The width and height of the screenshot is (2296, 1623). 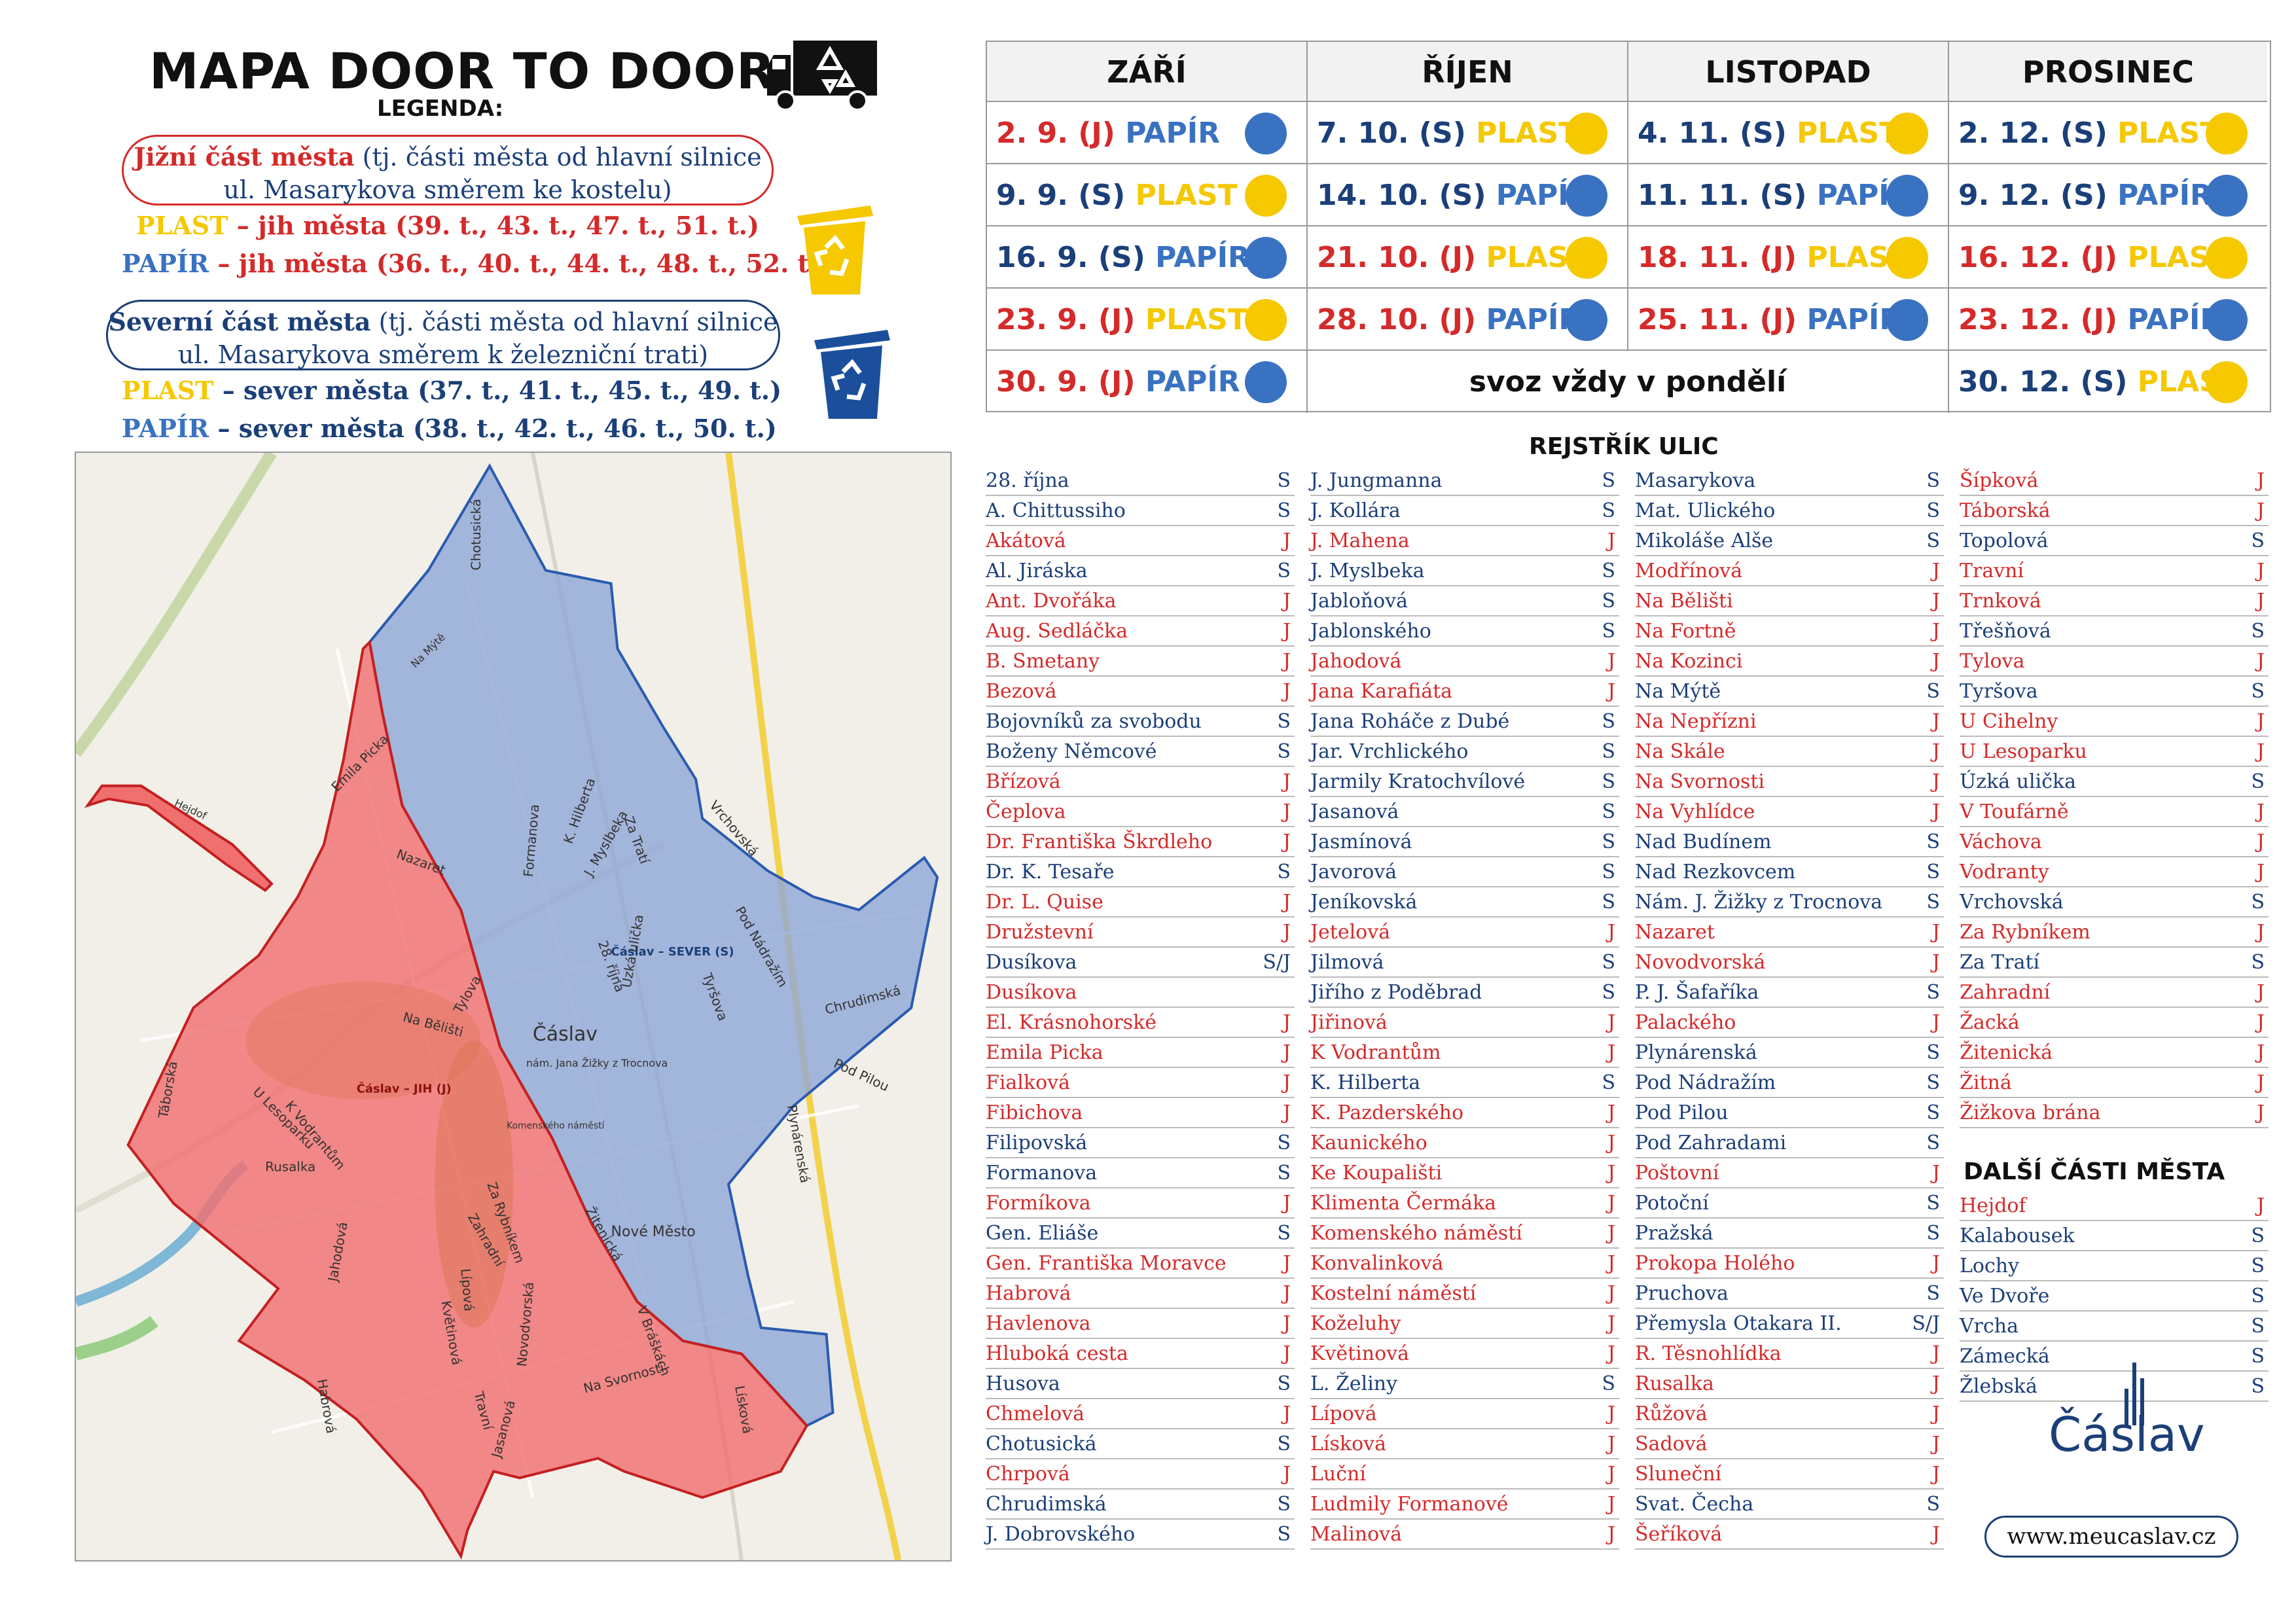 I want to click on street-row: Jahodová J, so click(x=1464, y=662).